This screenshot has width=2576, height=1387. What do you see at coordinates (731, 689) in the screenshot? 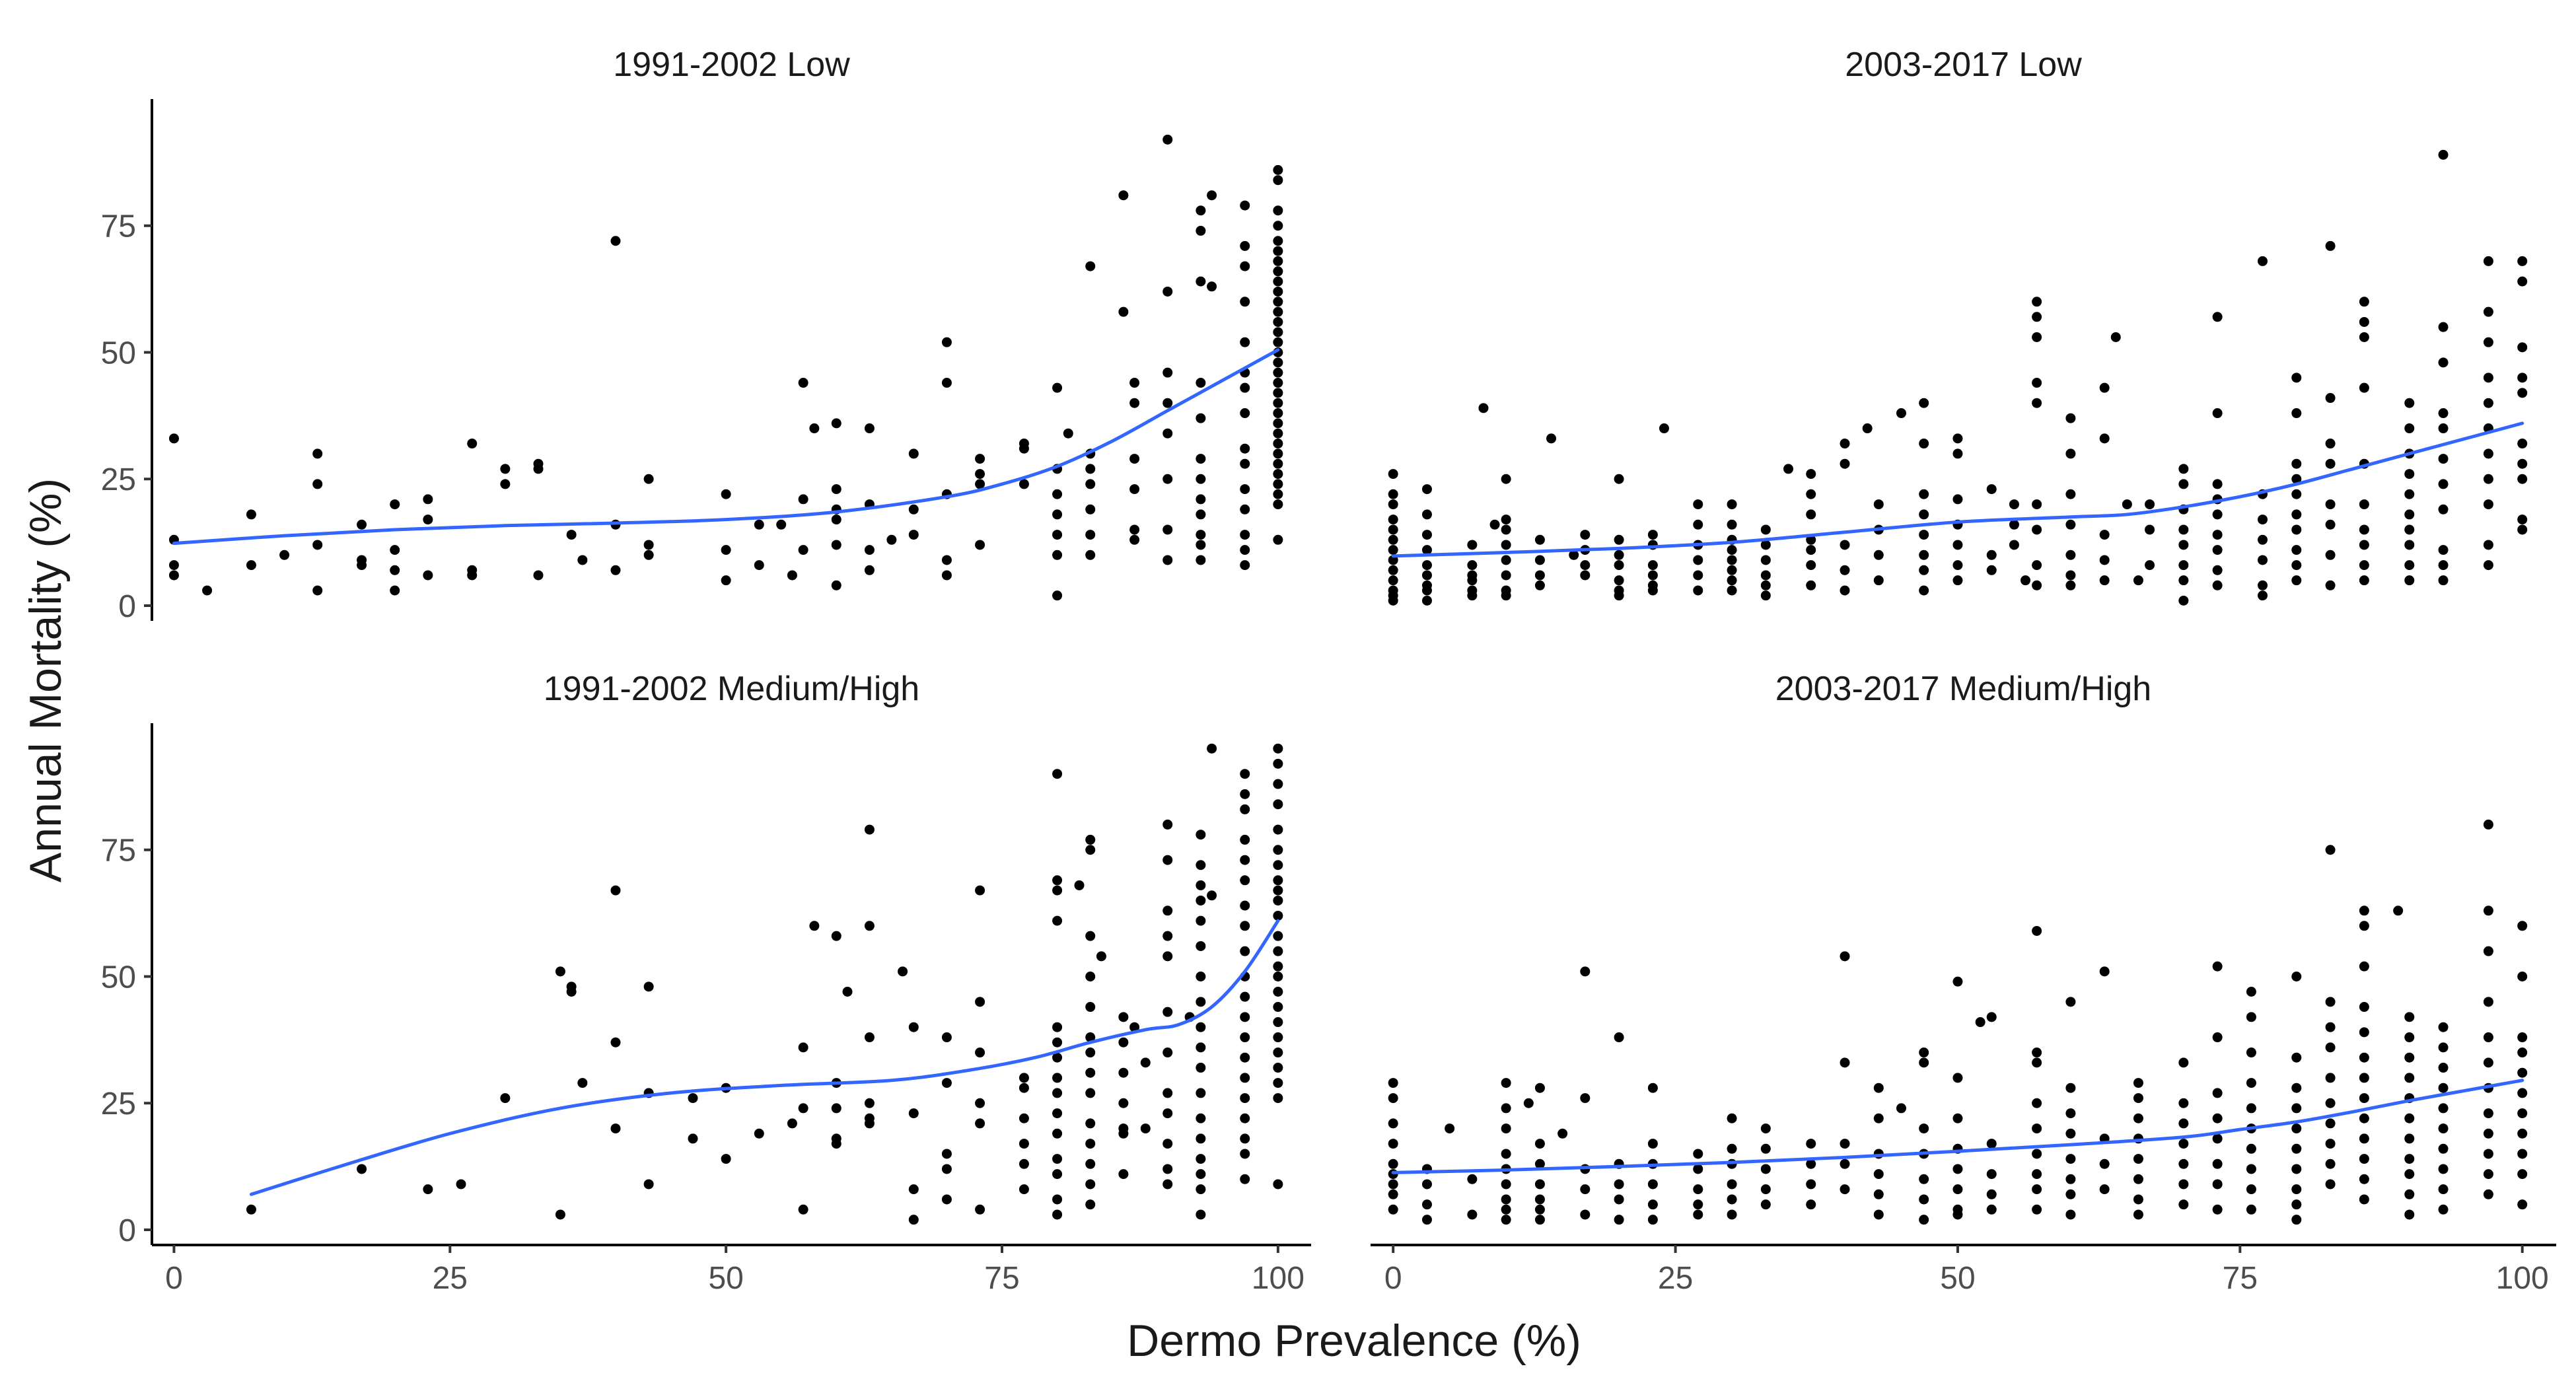
I see `panel-title: 1991-2002 Medium/High` at bounding box center [731, 689].